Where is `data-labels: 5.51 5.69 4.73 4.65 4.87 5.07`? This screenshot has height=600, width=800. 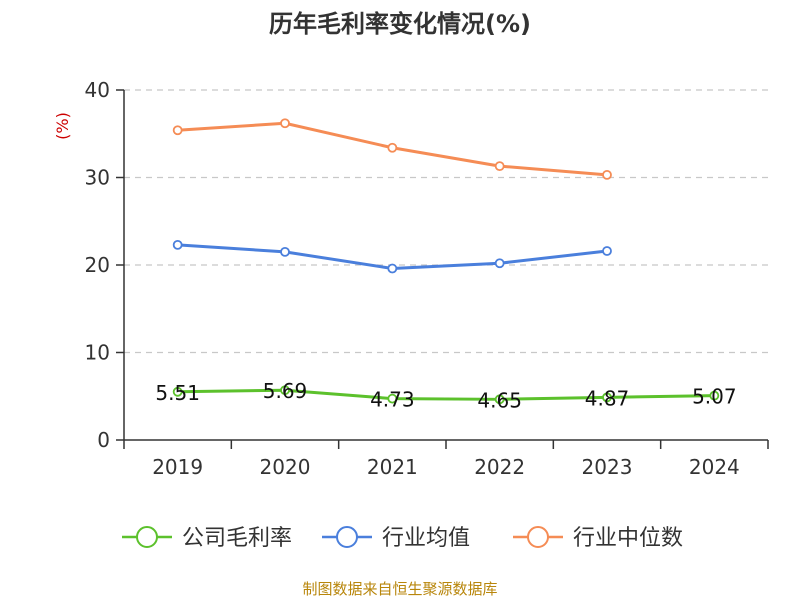 data-labels: 5.51 5.69 4.73 4.65 4.87 5.07 is located at coordinates (445, 395).